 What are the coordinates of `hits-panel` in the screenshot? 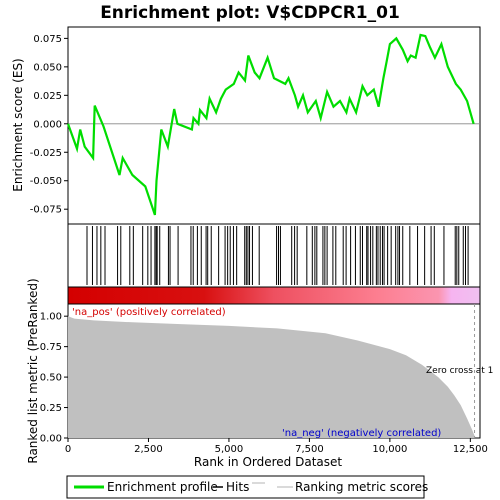 It's located at (274, 255).